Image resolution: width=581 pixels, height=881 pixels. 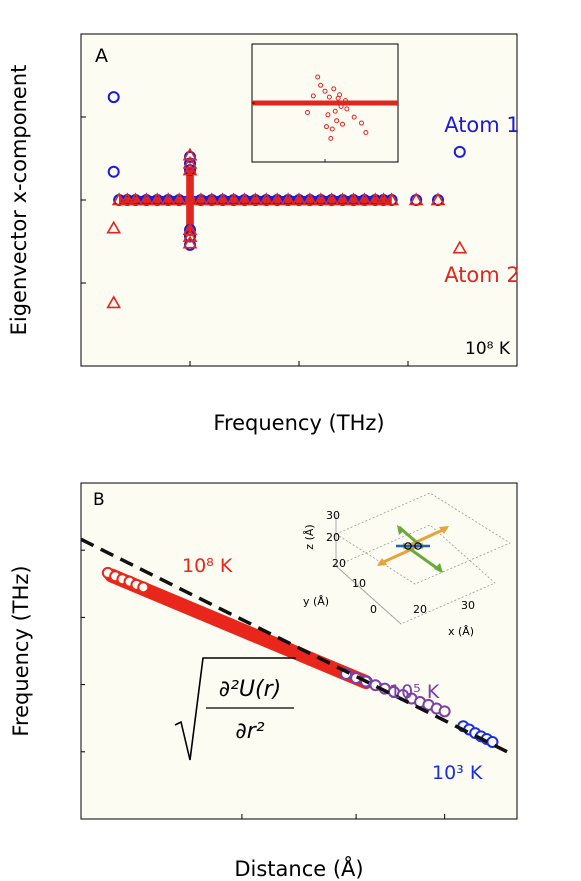 I want to click on inset-tick-labels, so click(x=325, y=103).